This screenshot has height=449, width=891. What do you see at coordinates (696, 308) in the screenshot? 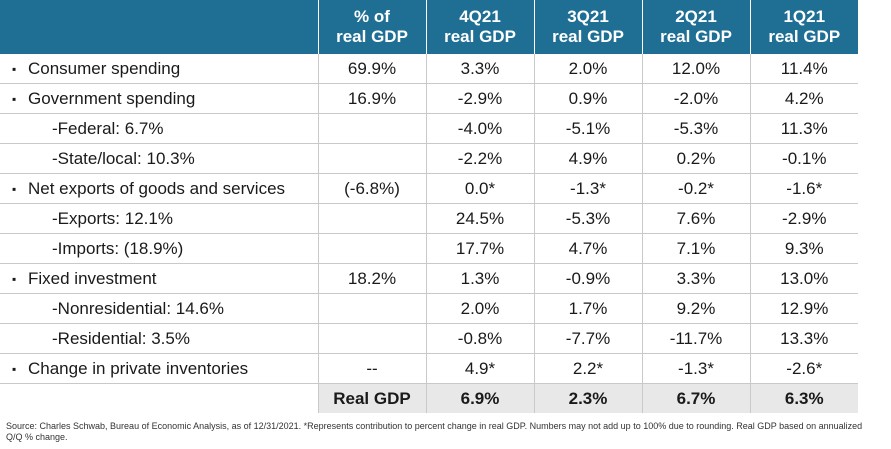
I see `table-cell: 9.2%` at bounding box center [696, 308].